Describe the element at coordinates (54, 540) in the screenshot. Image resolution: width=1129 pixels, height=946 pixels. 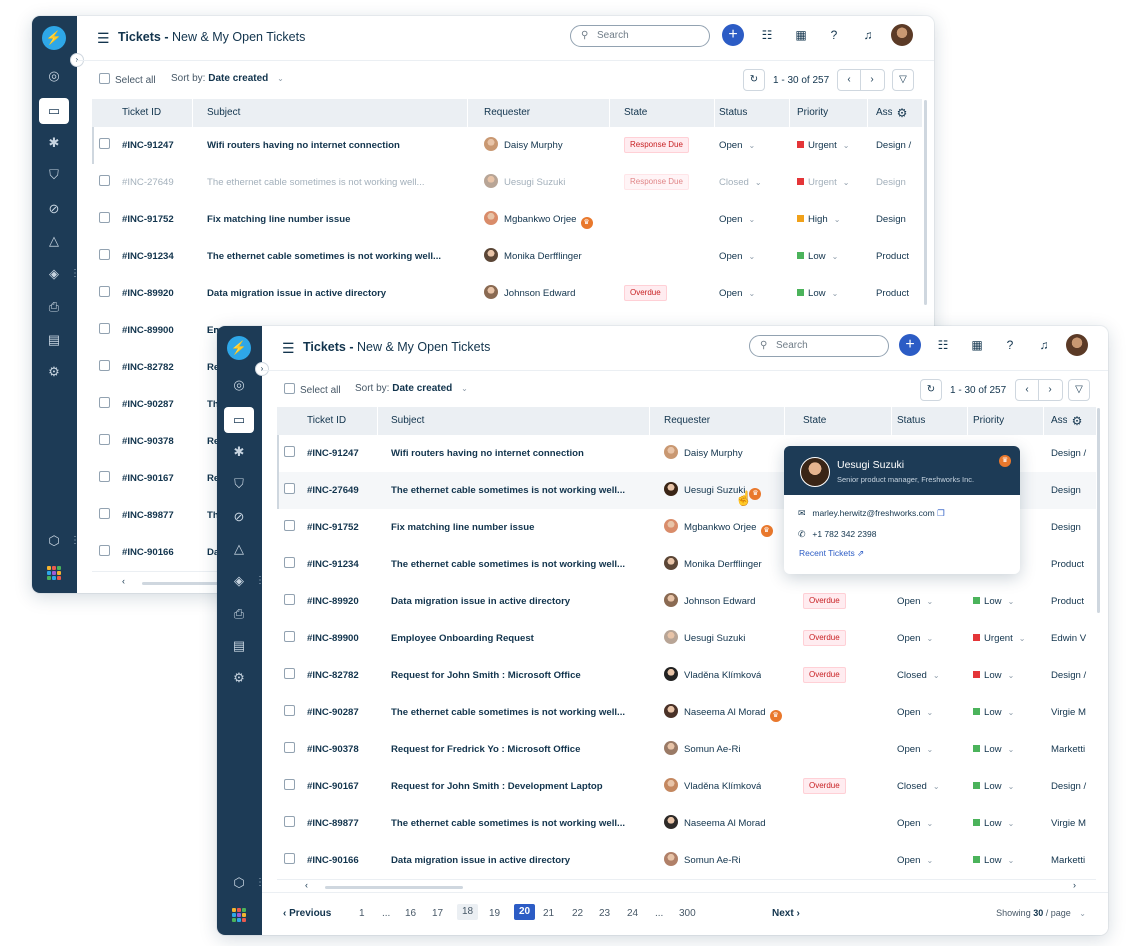
I see `cube-icon: ⬡` at that location.